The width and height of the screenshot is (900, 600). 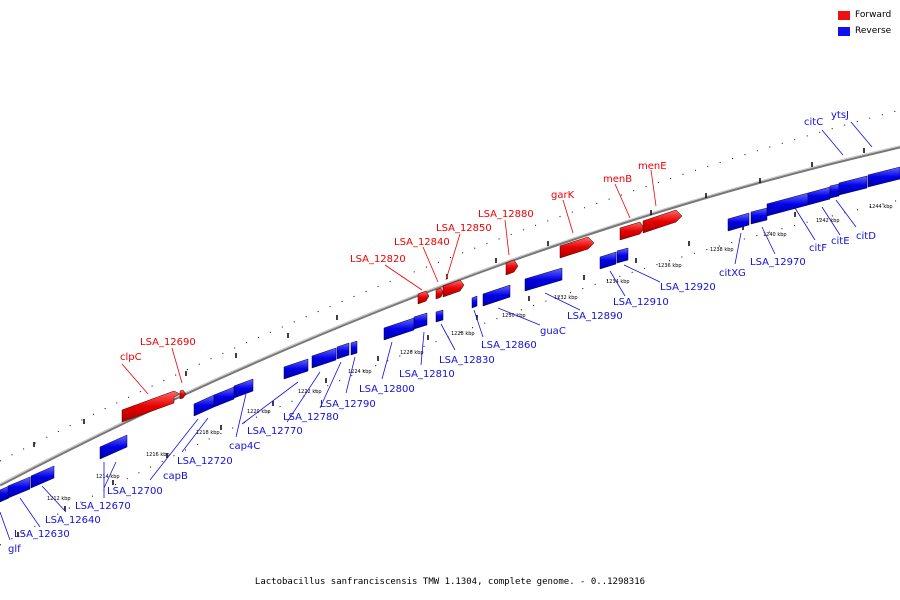 What do you see at coordinates (427, 374) in the screenshot?
I see `gene-label: LSA_12810` at bounding box center [427, 374].